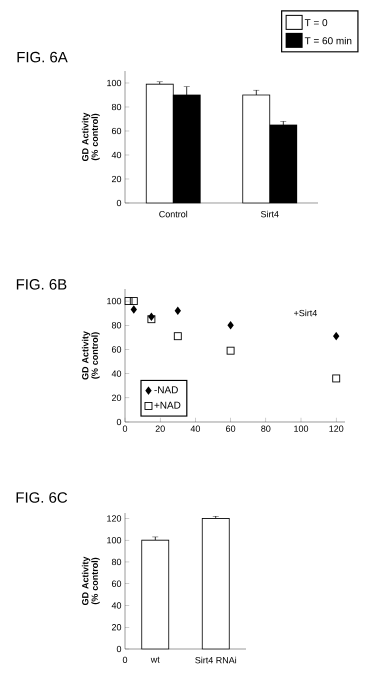  I want to click on x-tick-label: Sirt4, so click(269, 214).